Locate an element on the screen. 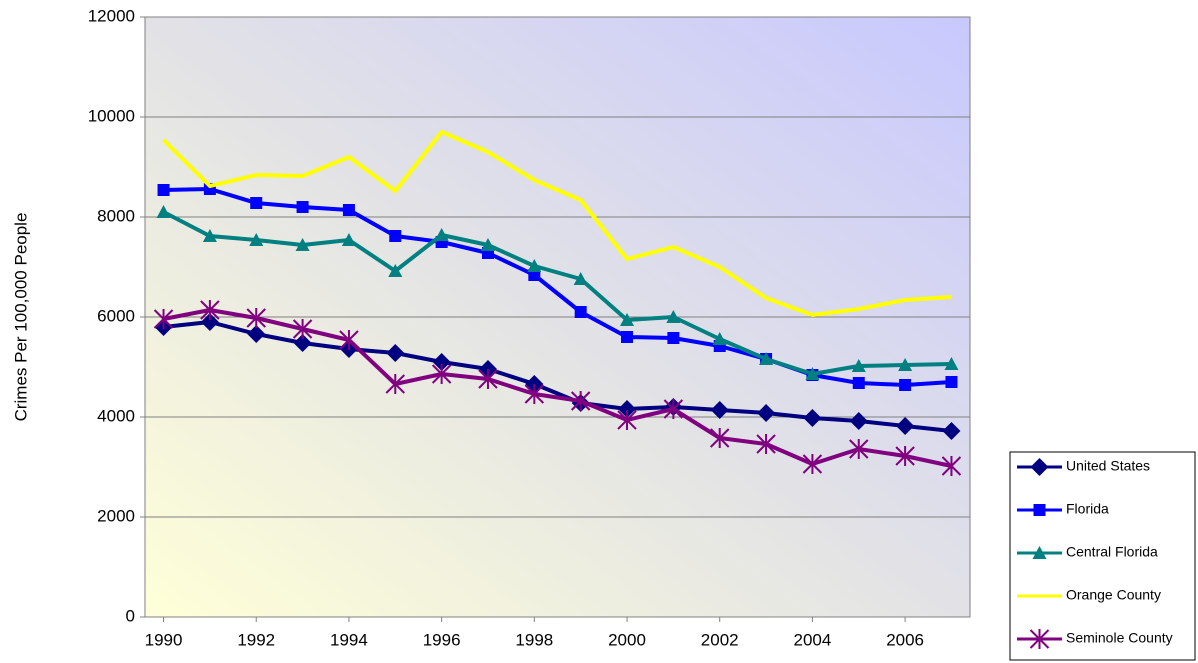  legend-entry: Central Florida is located at coordinates (1087, 552).